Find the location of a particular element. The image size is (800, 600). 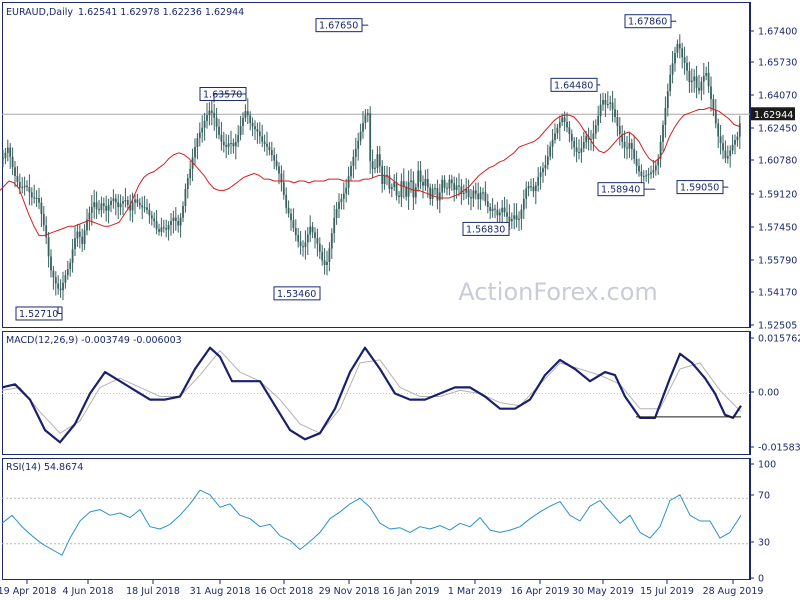

price-ytick-label: 1.64070 is located at coordinates (777, 96).